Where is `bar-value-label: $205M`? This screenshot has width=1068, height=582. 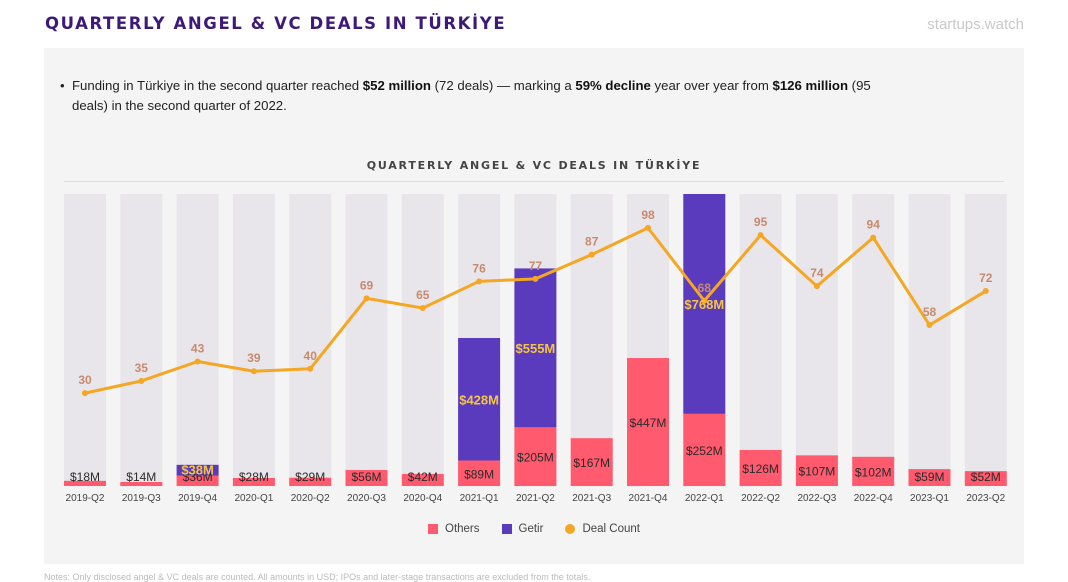
bar-value-label: $205M is located at coordinates (535, 458).